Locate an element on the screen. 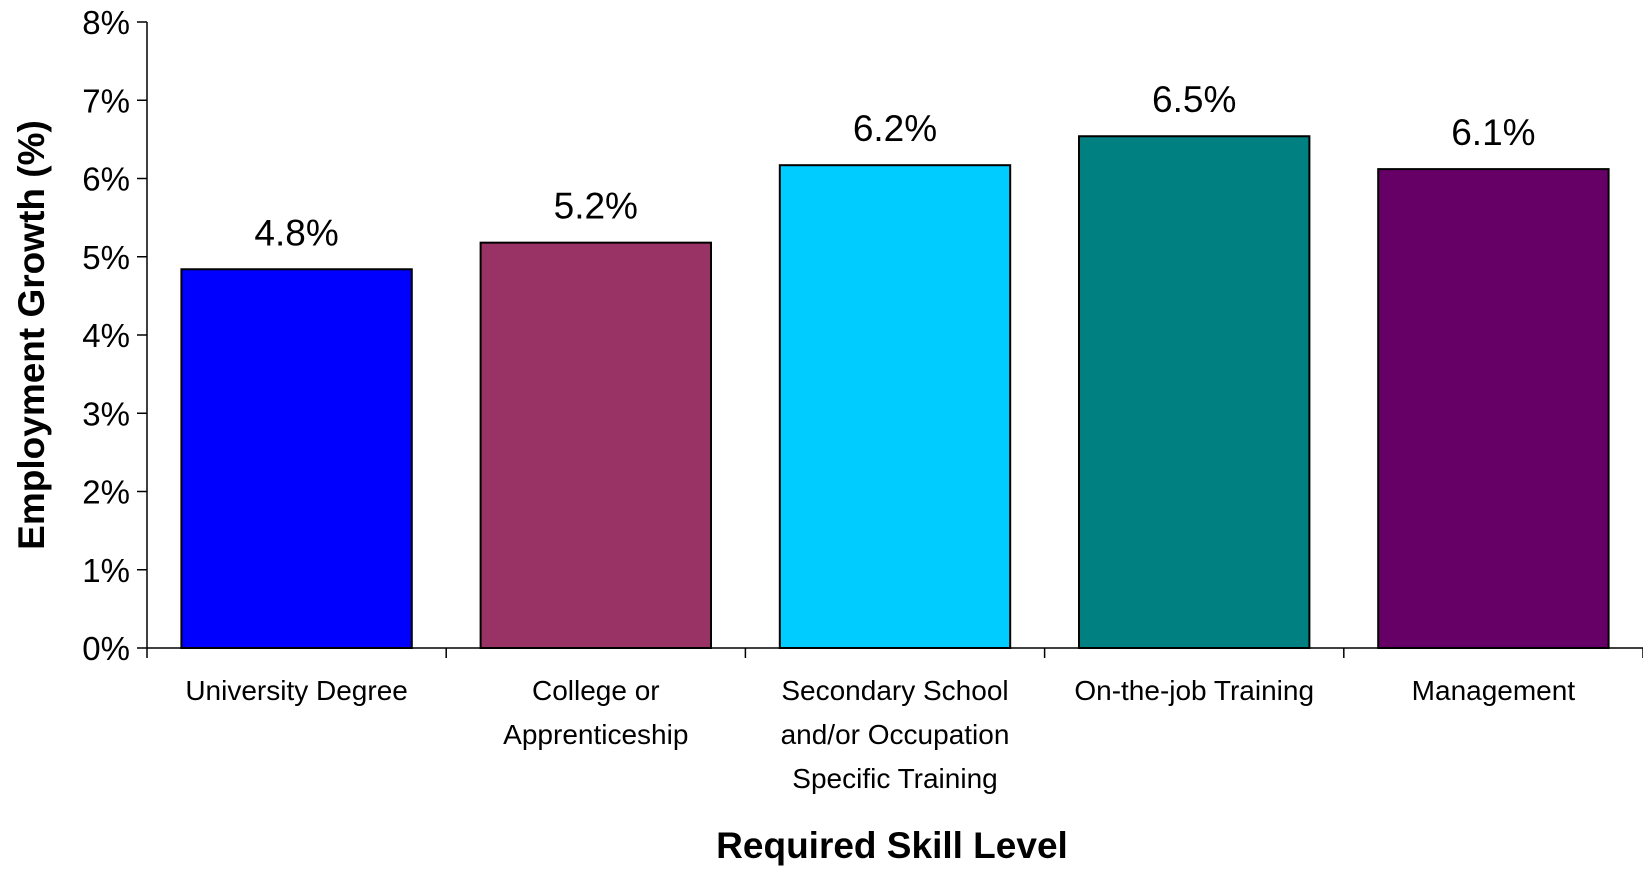 The height and width of the screenshot is (875, 1643). x-tick-label: Apprenticeship is located at coordinates (595, 734).